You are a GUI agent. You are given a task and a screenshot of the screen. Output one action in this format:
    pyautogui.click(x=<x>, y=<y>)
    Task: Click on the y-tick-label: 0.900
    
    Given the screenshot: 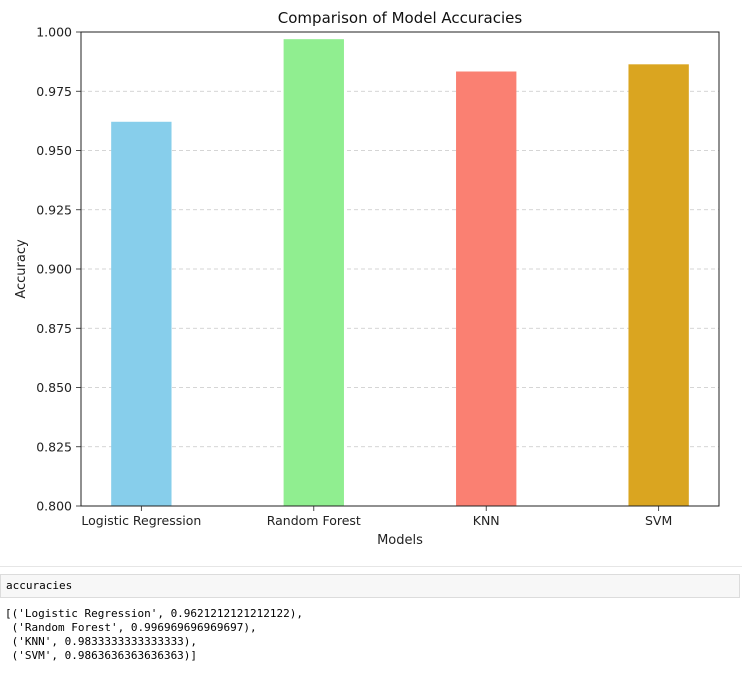 What is the action you would take?
    pyautogui.click(x=54, y=269)
    